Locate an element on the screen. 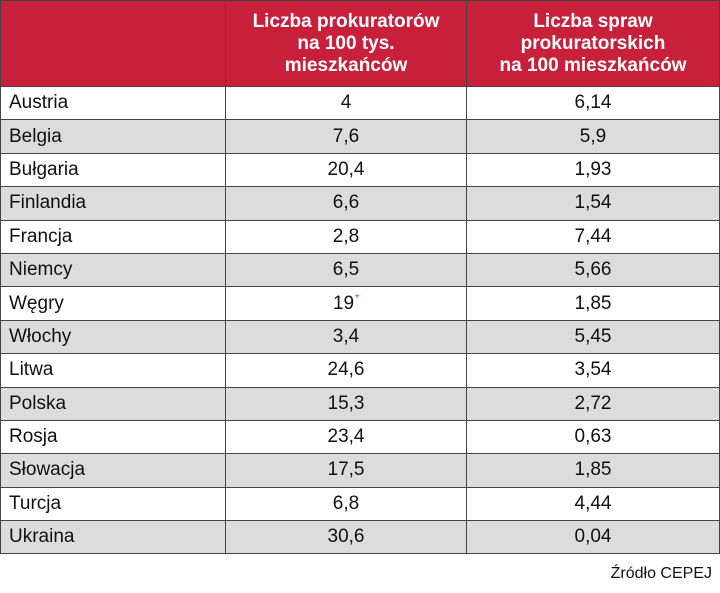 The width and height of the screenshot is (720, 593). footnote-mark: * is located at coordinates (357, 299).